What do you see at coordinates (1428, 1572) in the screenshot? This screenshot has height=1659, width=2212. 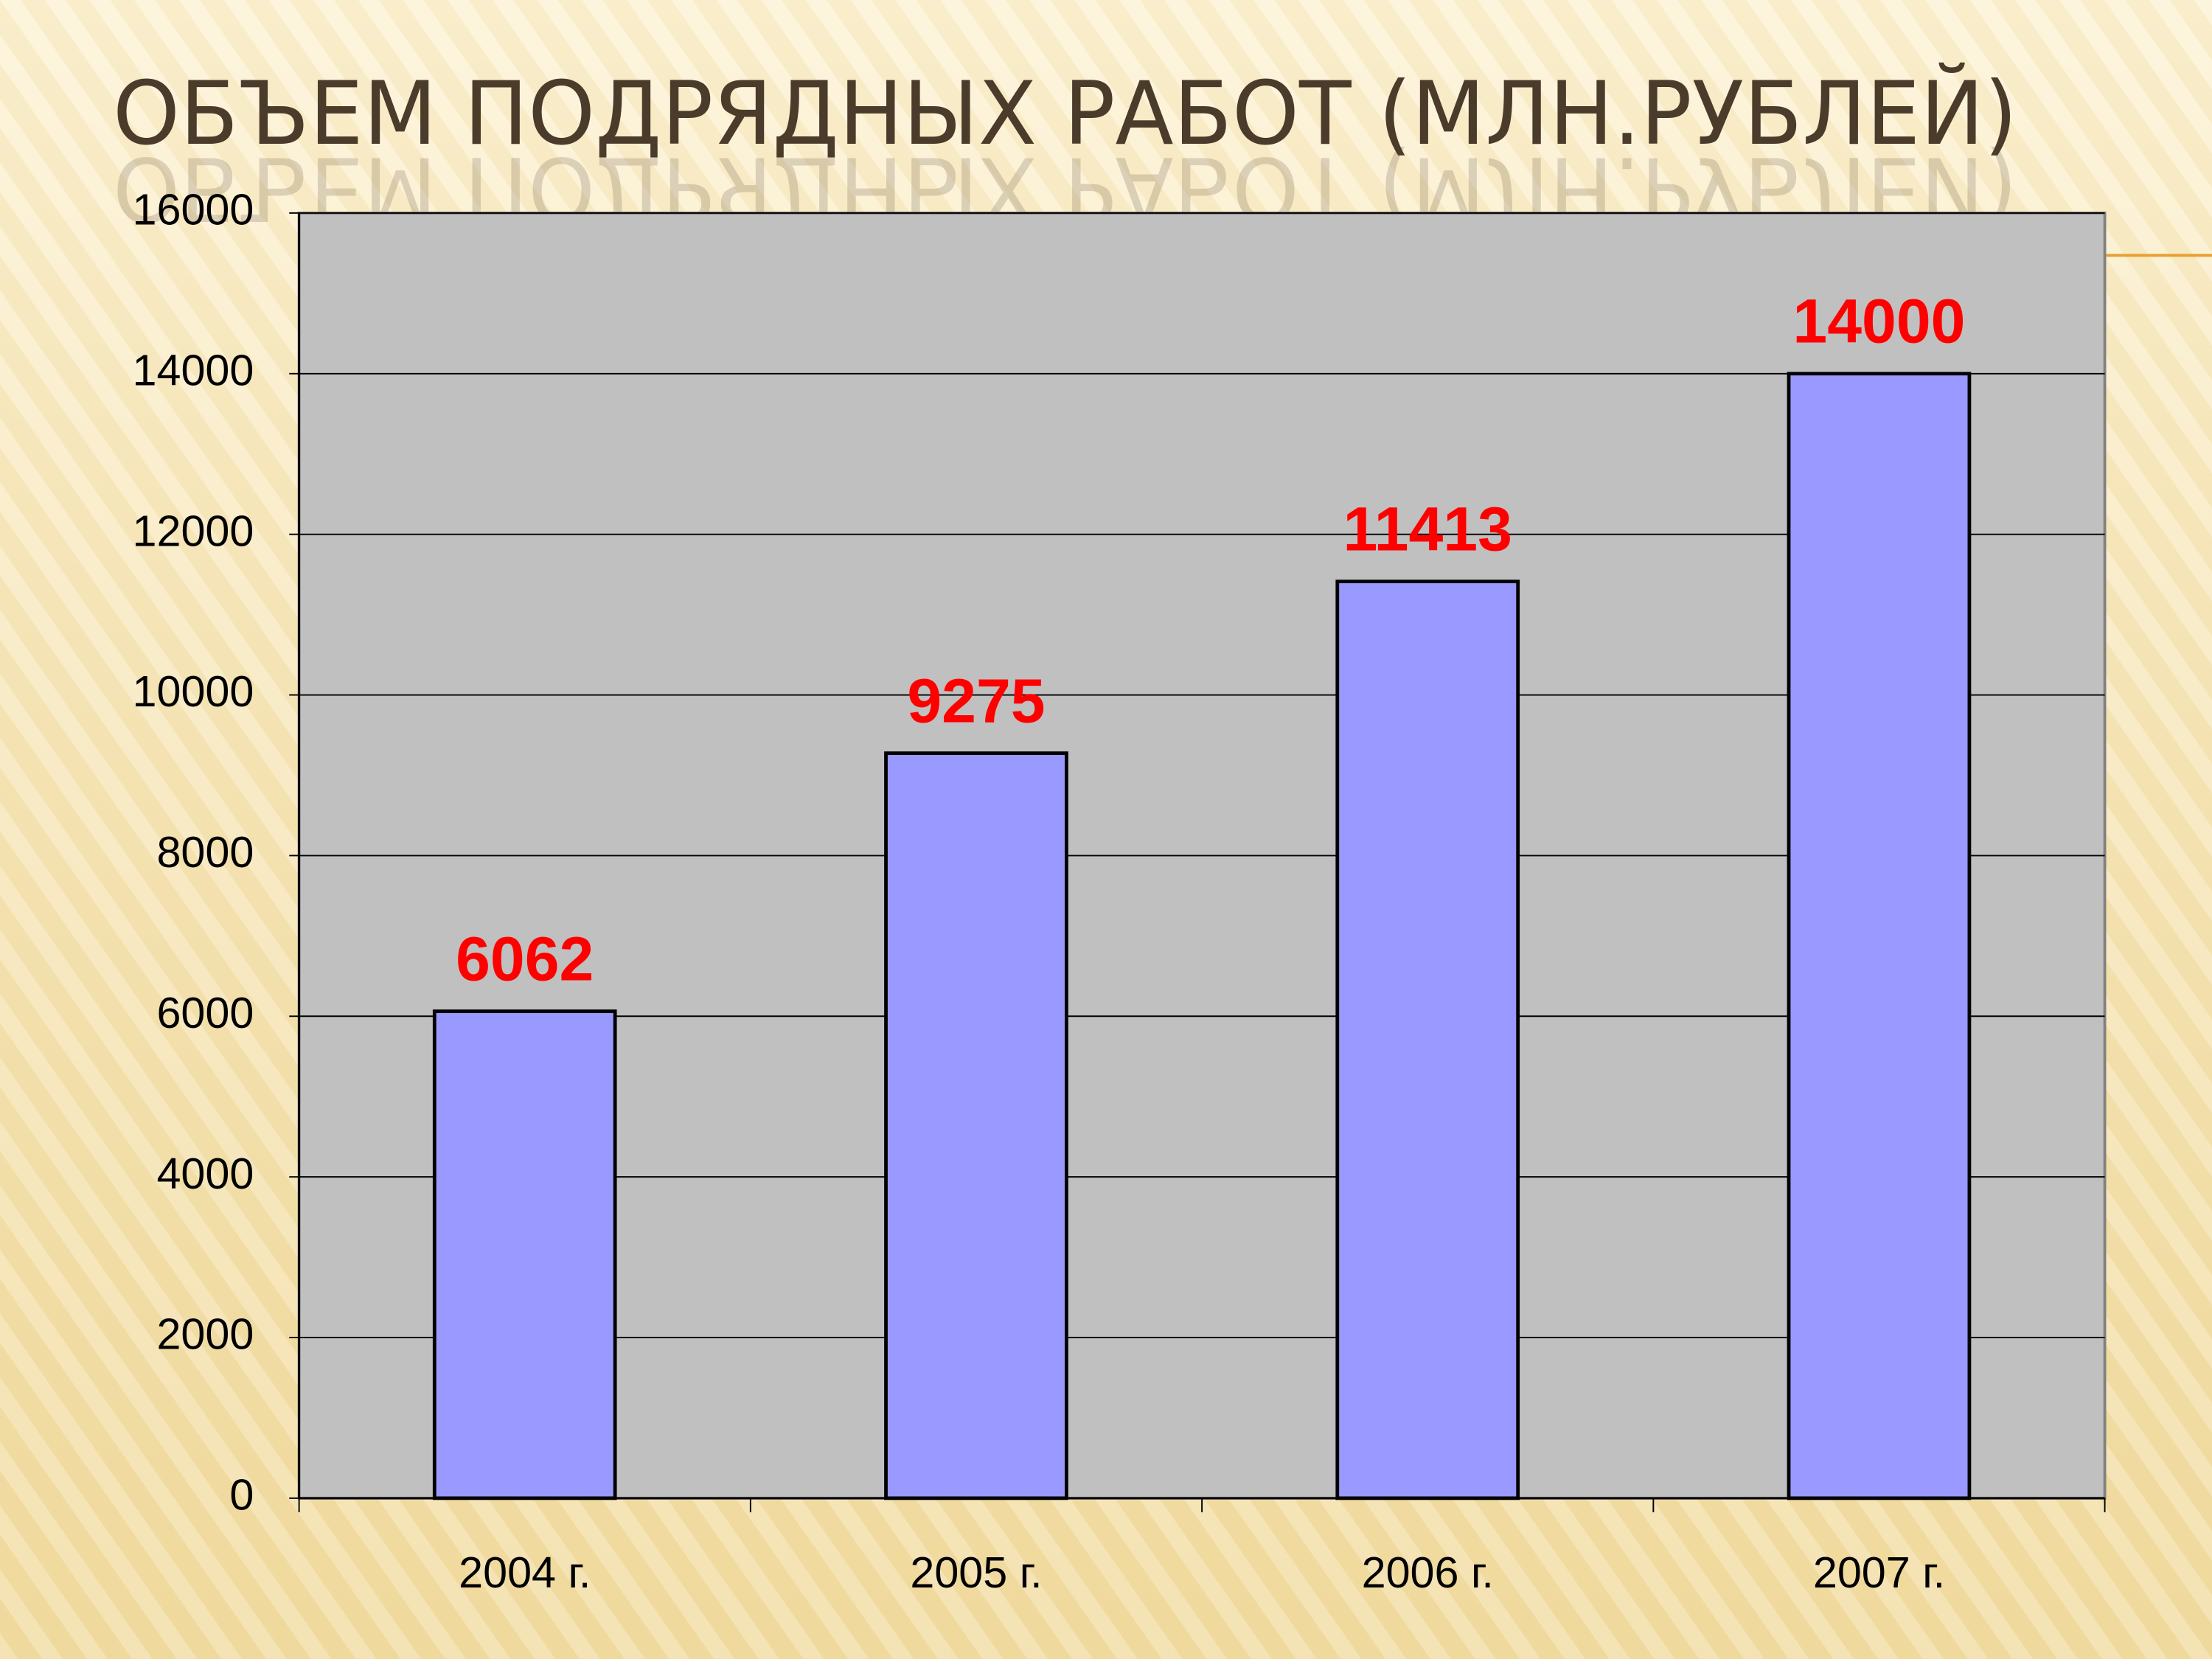 I see `x-tick-label: 2006 г.` at bounding box center [1428, 1572].